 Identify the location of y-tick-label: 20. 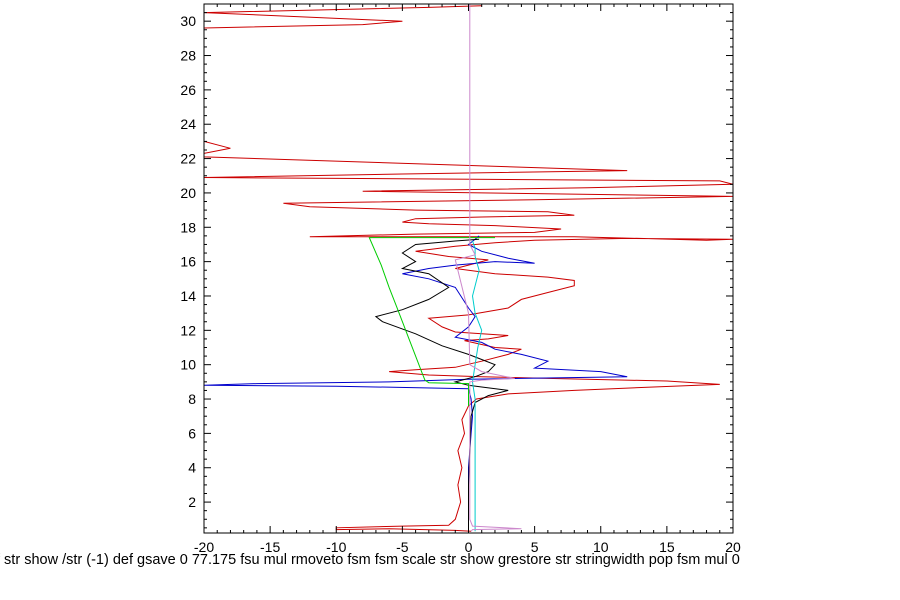
(188, 193).